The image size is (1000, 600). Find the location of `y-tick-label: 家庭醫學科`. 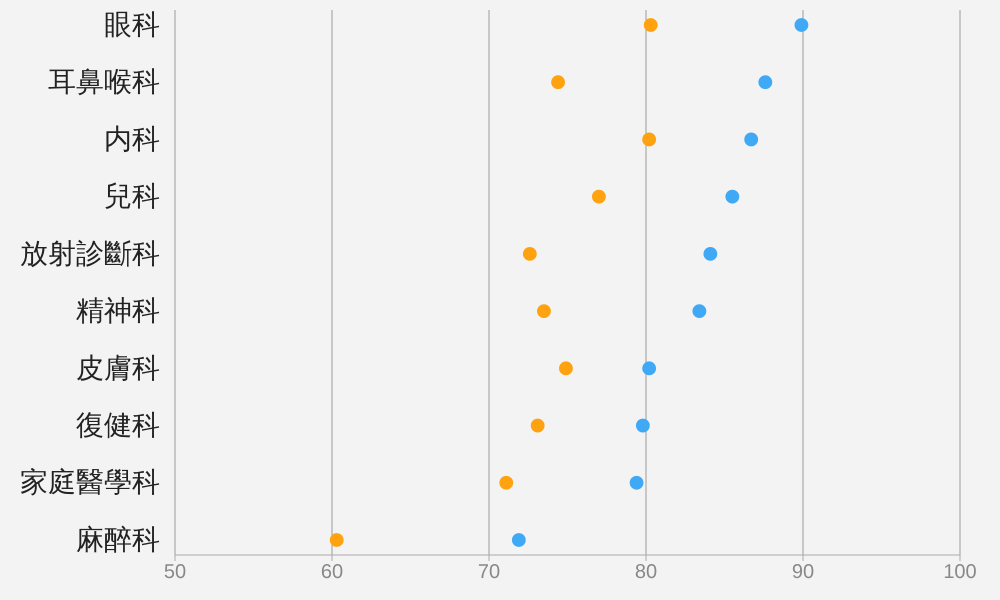

y-tick-label: 家庭醫學科 is located at coordinates (90, 482).